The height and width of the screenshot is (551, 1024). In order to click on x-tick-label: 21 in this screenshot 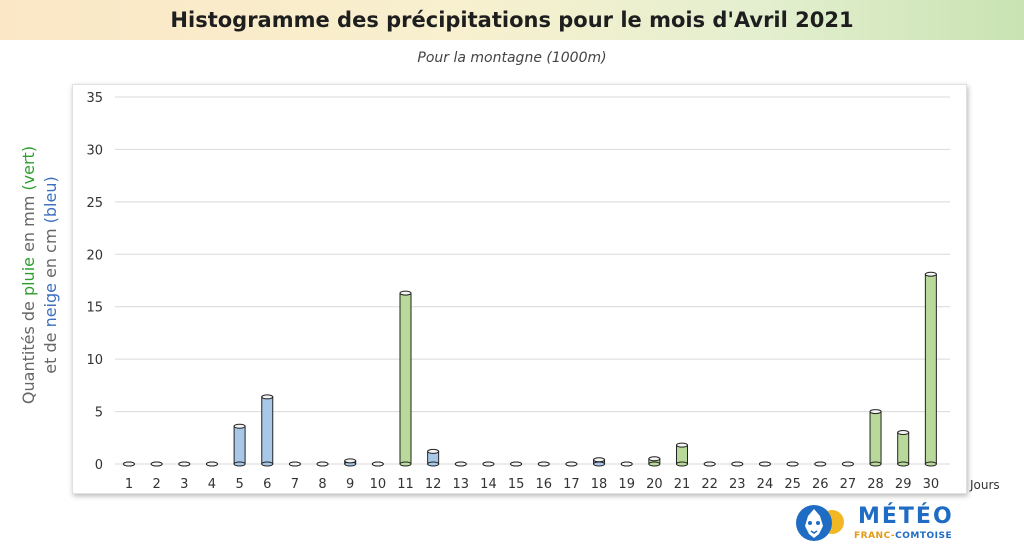, I will do `click(682, 484)`.